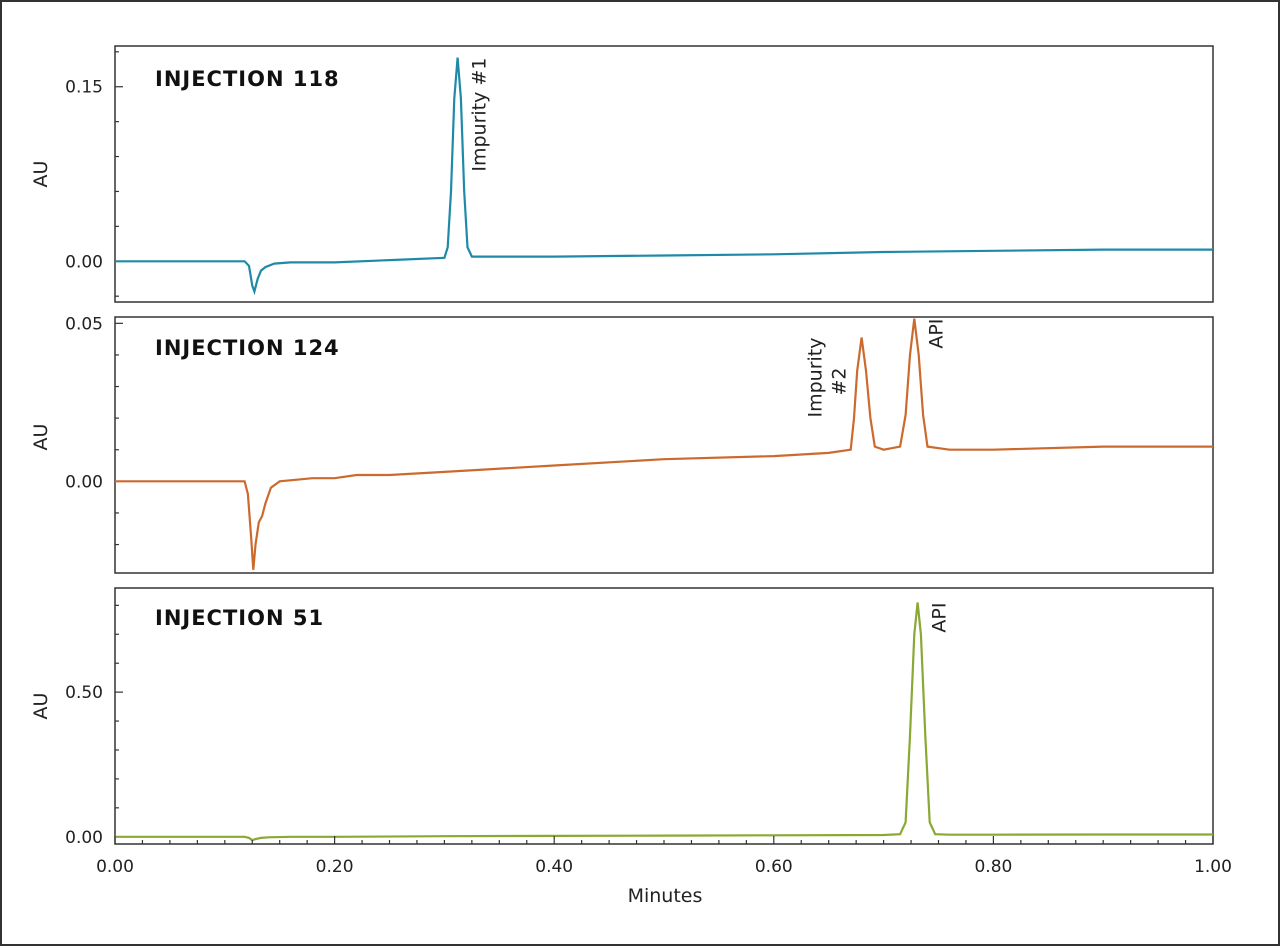 This screenshot has height=946, width=1280. What do you see at coordinates (335, 867) in the screenshot?
I see `x-tick-label: 0.20` at bounding box center [335, 867].